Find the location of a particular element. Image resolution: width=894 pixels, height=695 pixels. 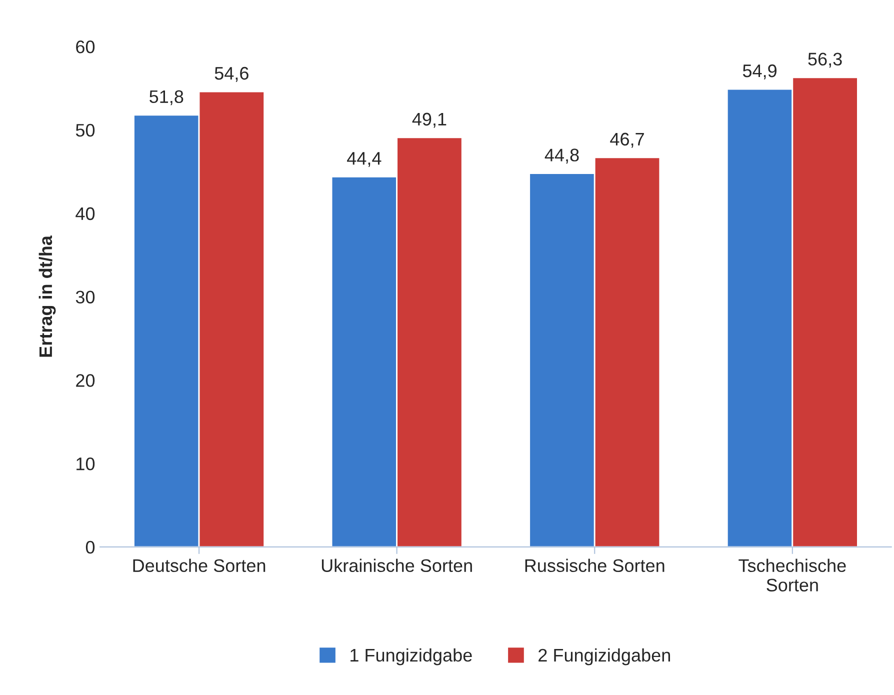

legend-label: 1 Fungizidgabe is located at coordinates (411, 657).